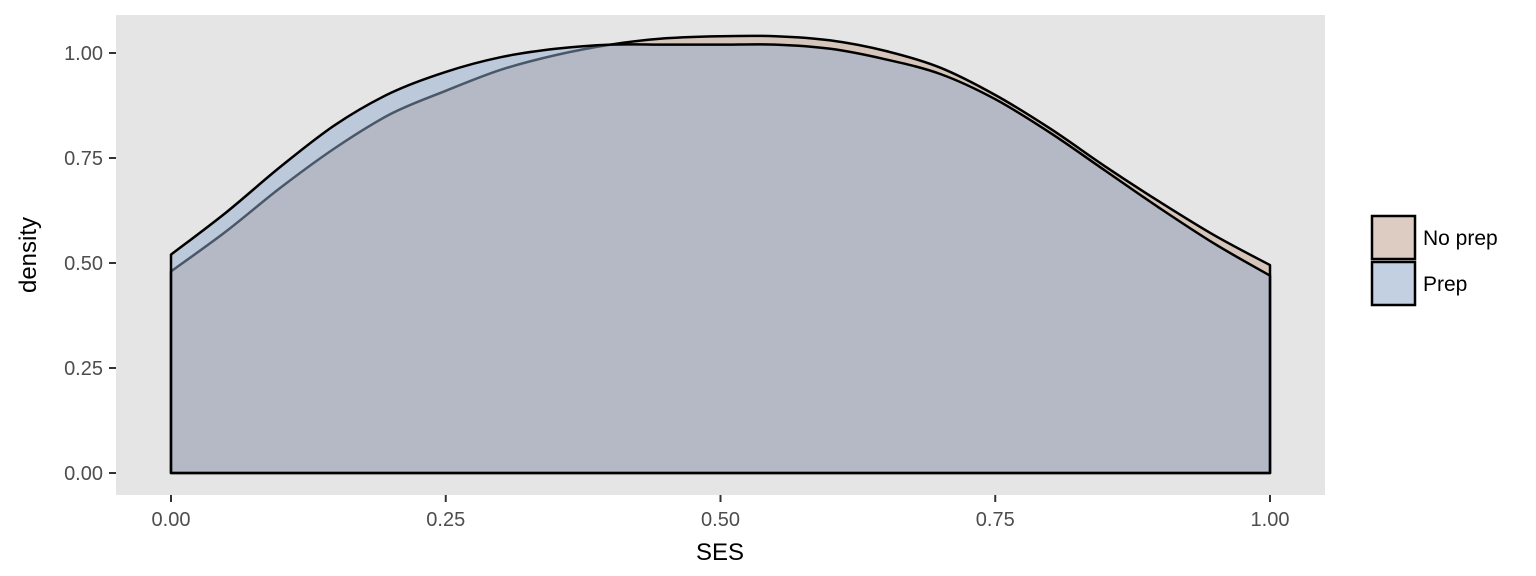  What do you see at coordinates (83, 474) in the screenshot?
I see `y-tick-label: 0.00` at bounding box center [83, 474].